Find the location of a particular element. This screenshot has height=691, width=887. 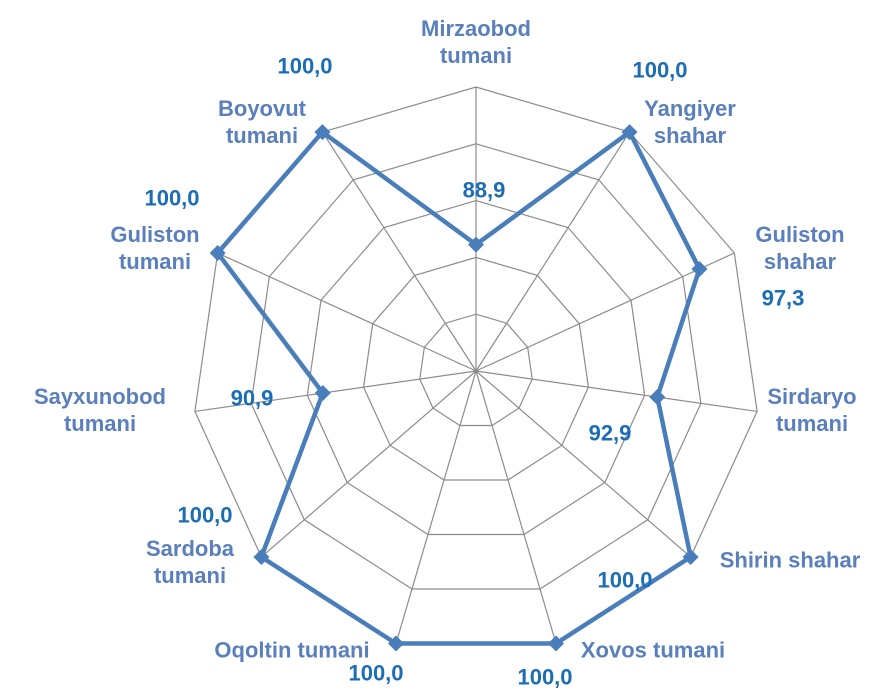

value-label: 92,9 is located at coordinates (610, 433).